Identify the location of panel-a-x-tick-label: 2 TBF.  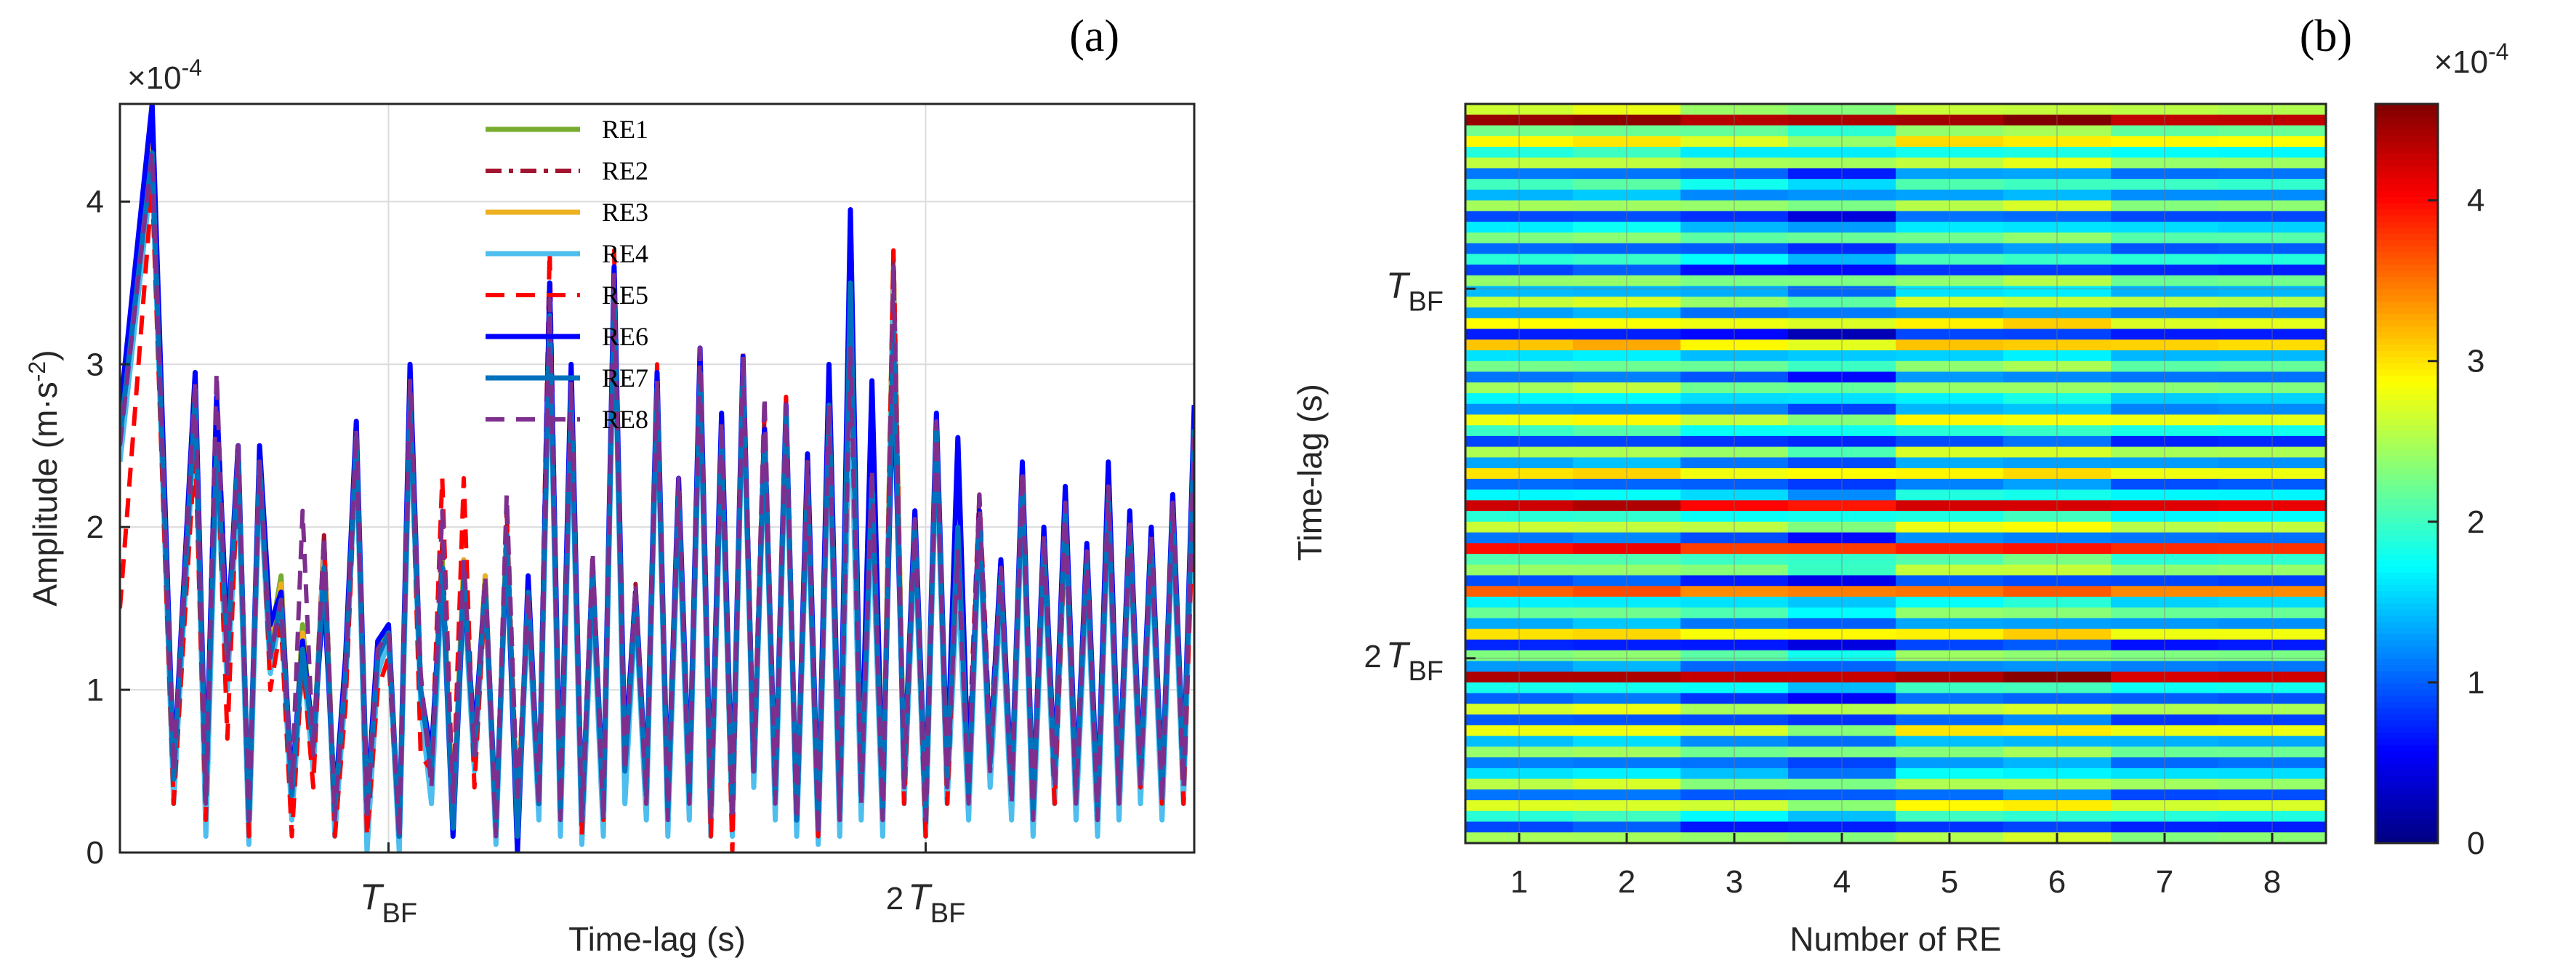
(926, 903).